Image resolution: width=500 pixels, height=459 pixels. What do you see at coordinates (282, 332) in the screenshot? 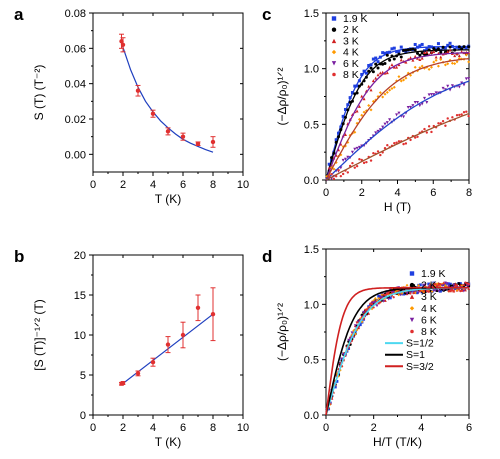
I see `y-axis-label: (−Δρ/ρ₀)¹ᐟ²` at bounding box center [282, 332].